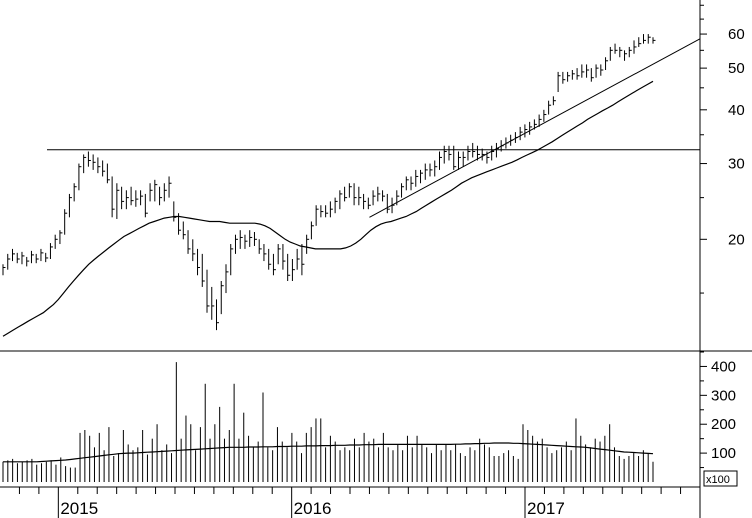  I want to click on volume-tick-label: 400, so click(723, 366).